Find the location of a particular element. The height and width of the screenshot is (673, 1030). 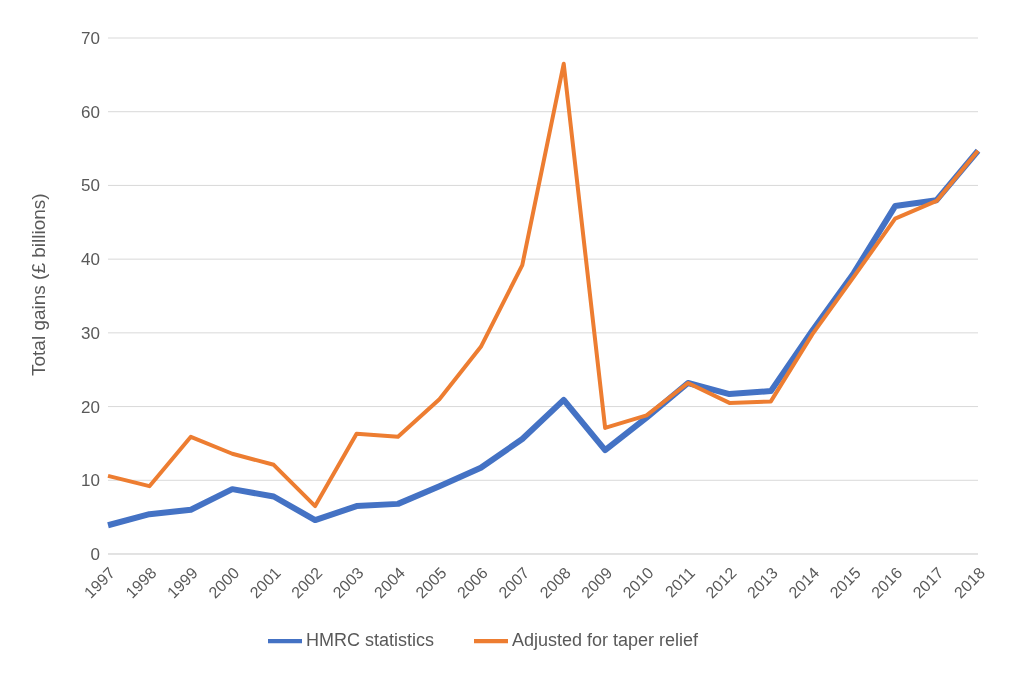

y-tick-label: 0 is located at coordinates (95, 555).